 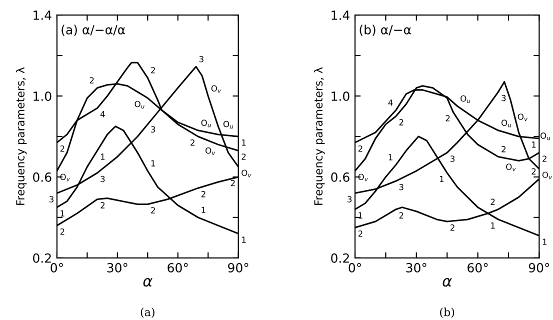 I want to click on text: (a), so click(x=147, y=313).